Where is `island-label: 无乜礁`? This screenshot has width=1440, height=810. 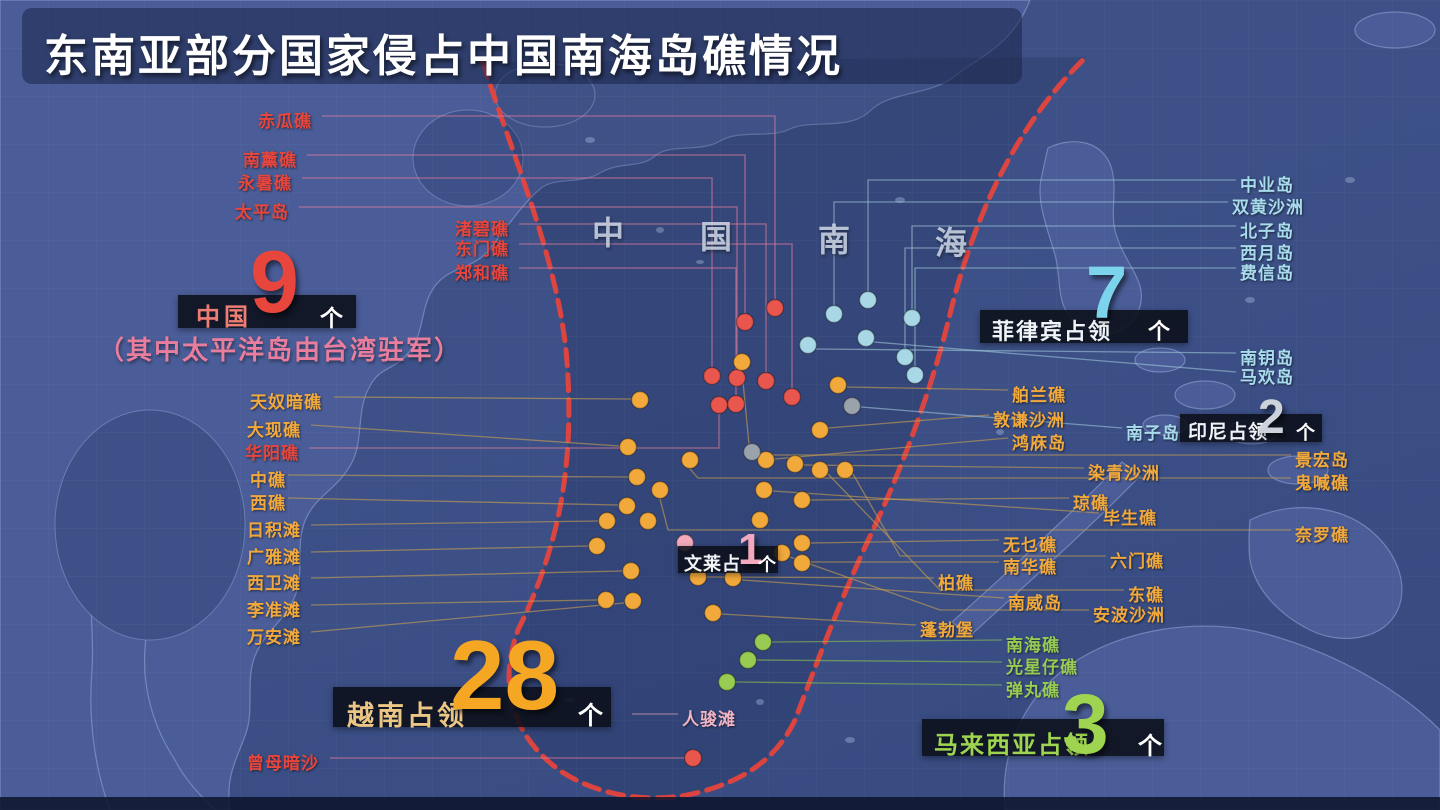 island-label: 无乜礁 is located at coordinates (1030, 545).